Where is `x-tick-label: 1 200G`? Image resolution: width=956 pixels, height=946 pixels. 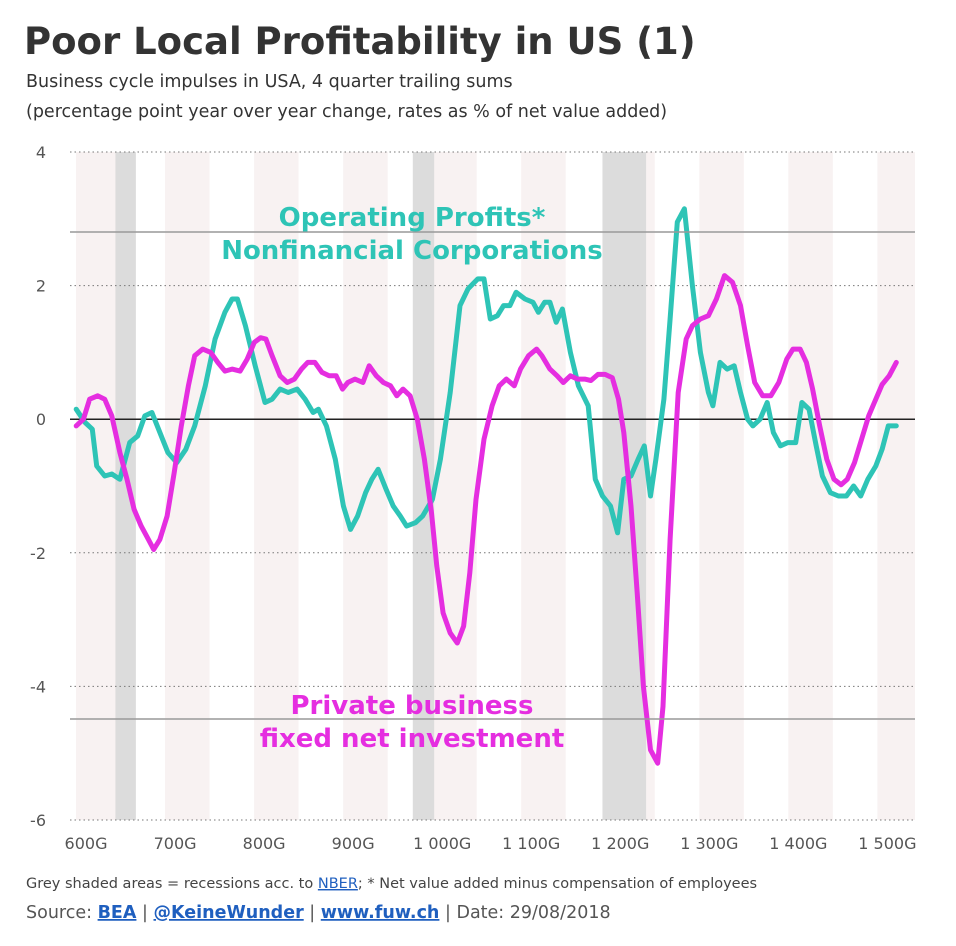 x-tick-label: 1 200G is located at coordinates (620, 843).